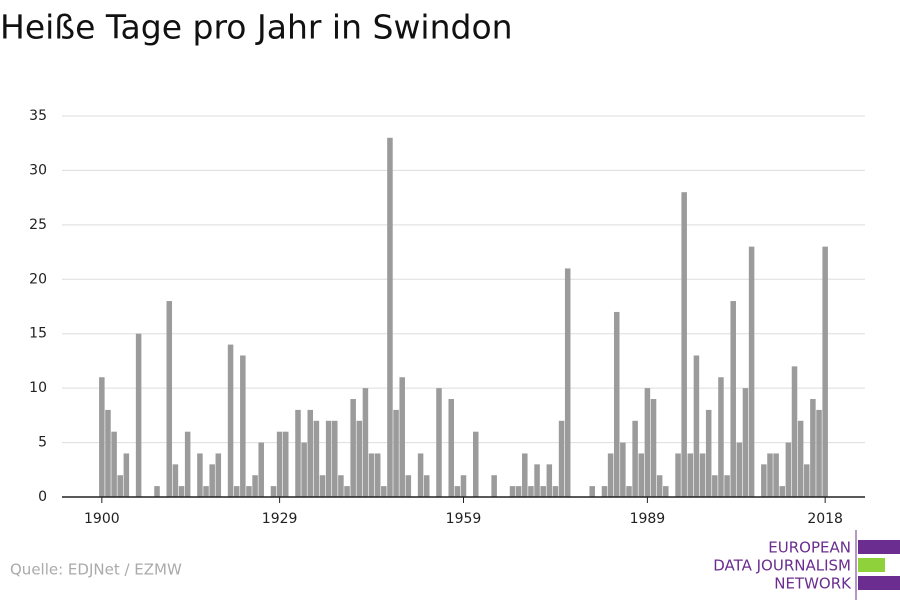  What do you see at coordinates (42, 497) in the screenshot?
I see `y-tick-label: 0` at bounding box center [42, 497].